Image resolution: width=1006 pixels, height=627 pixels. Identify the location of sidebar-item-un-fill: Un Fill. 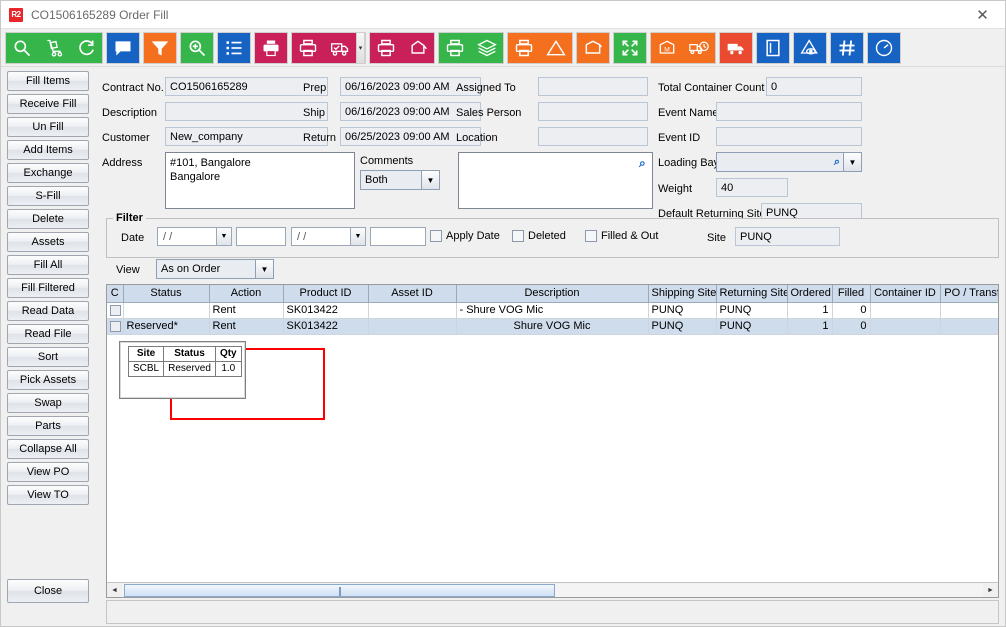
(48, 127).